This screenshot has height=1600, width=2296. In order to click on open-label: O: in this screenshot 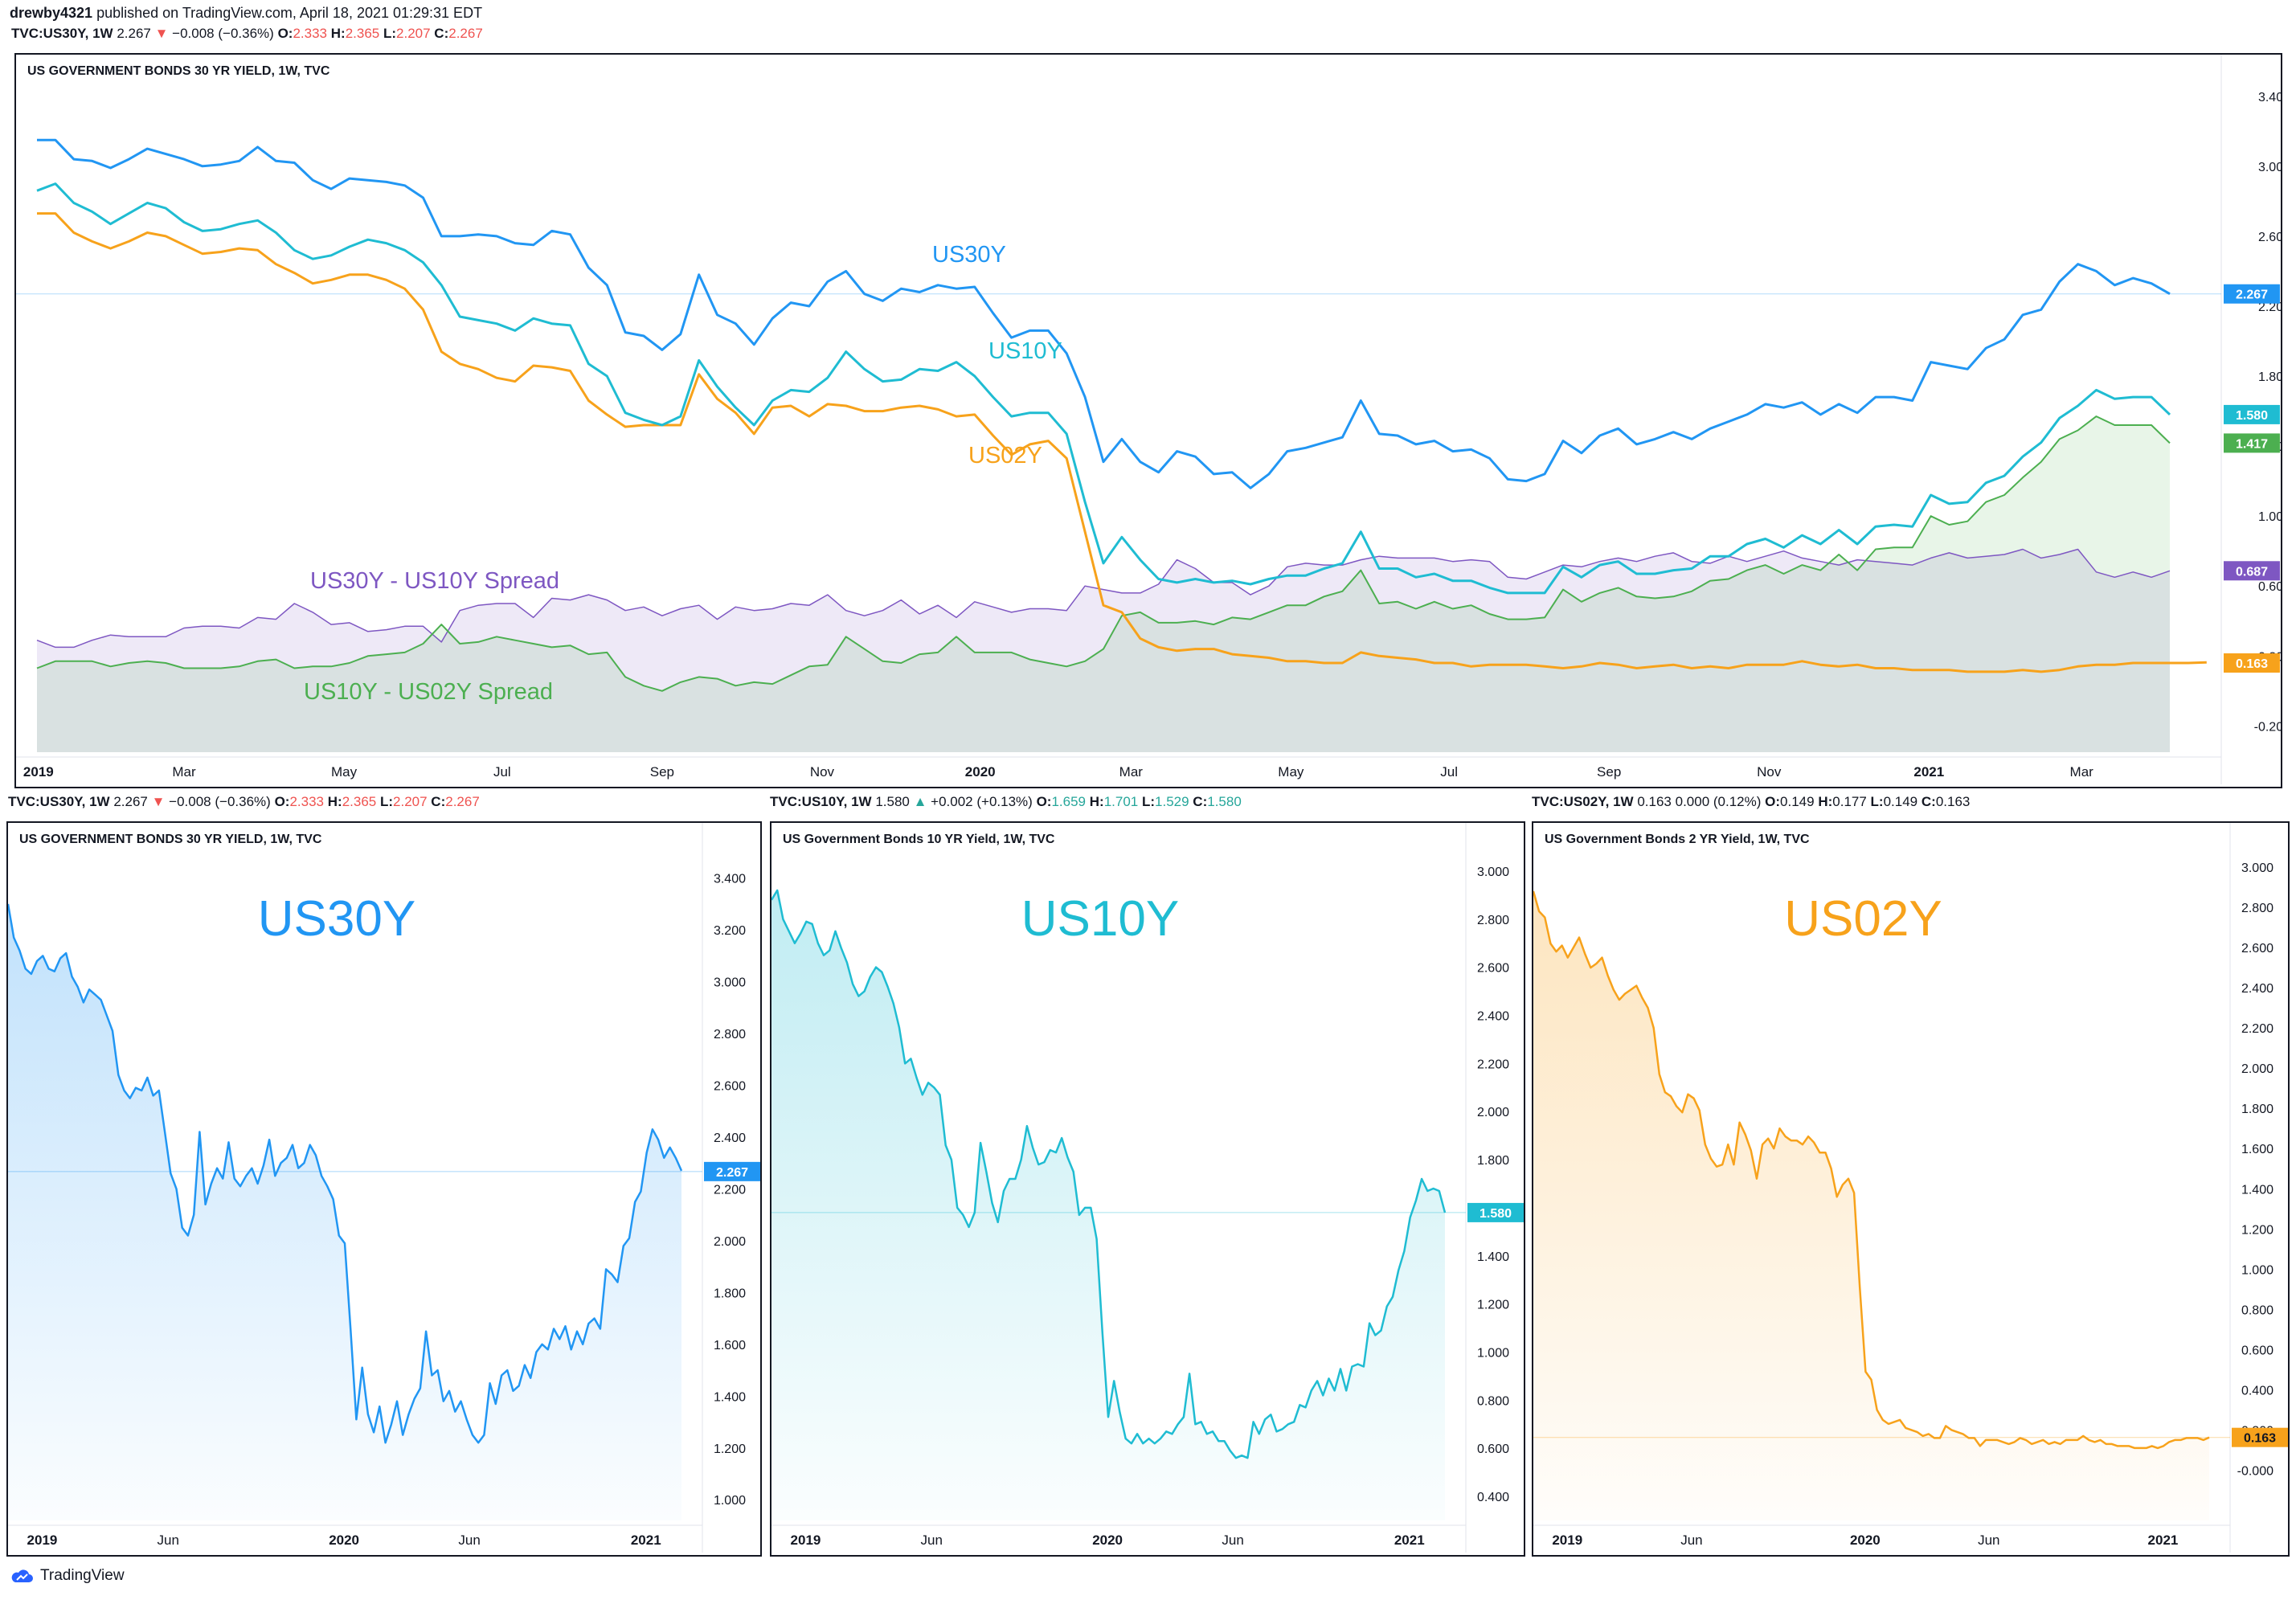, I will do `click(285, 33)`.